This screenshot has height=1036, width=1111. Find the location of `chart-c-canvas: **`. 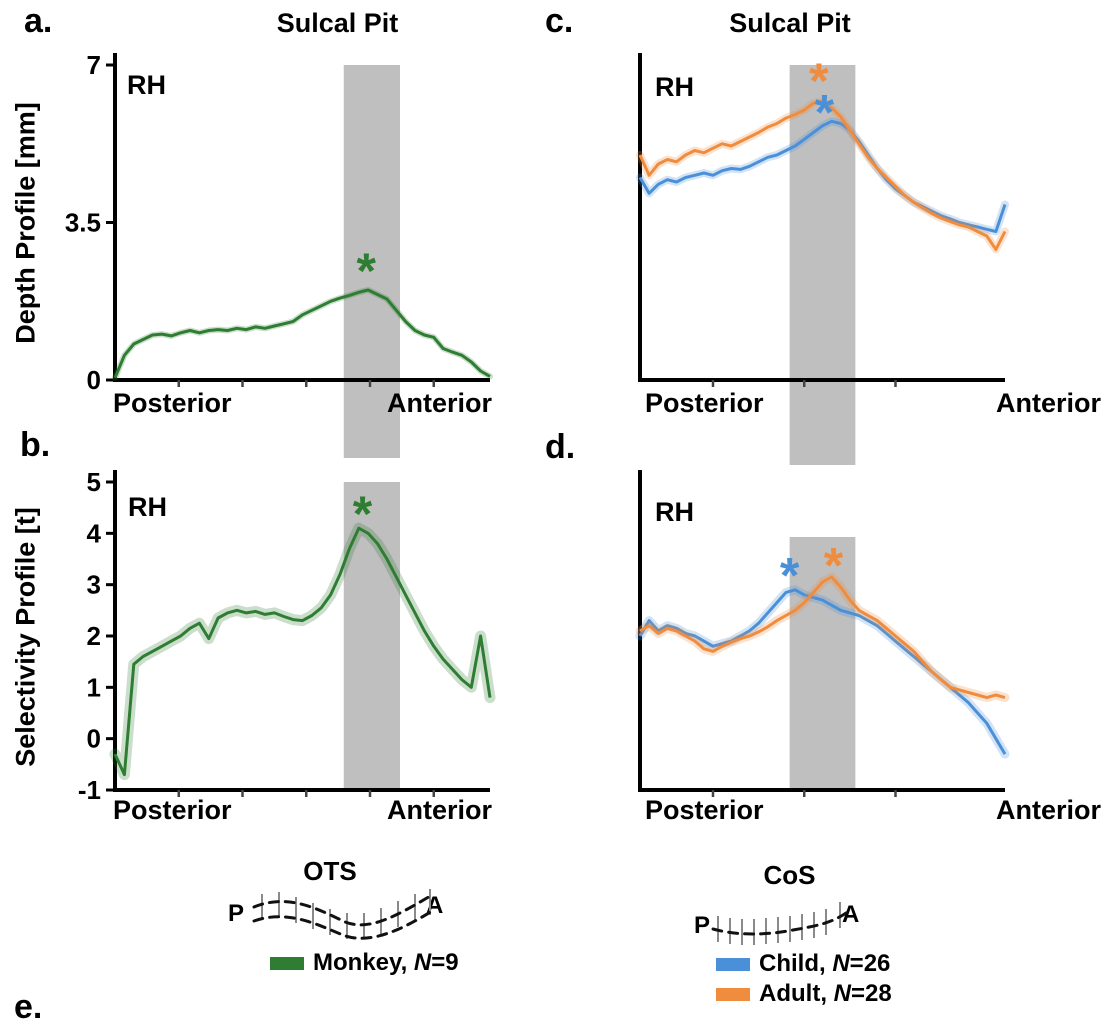

chart-c-canvas: ** is located at coordinates (822, 259).